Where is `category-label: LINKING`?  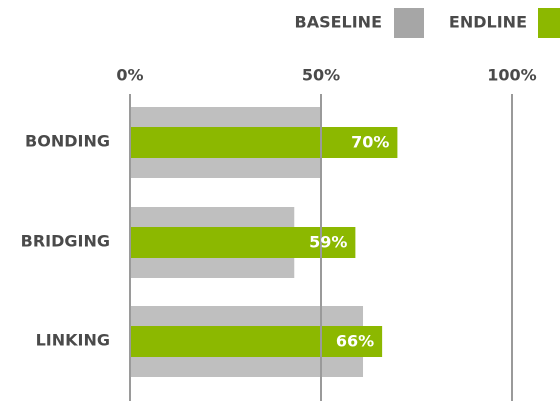
category-label: LINKING is located at coordinates (73, 340).